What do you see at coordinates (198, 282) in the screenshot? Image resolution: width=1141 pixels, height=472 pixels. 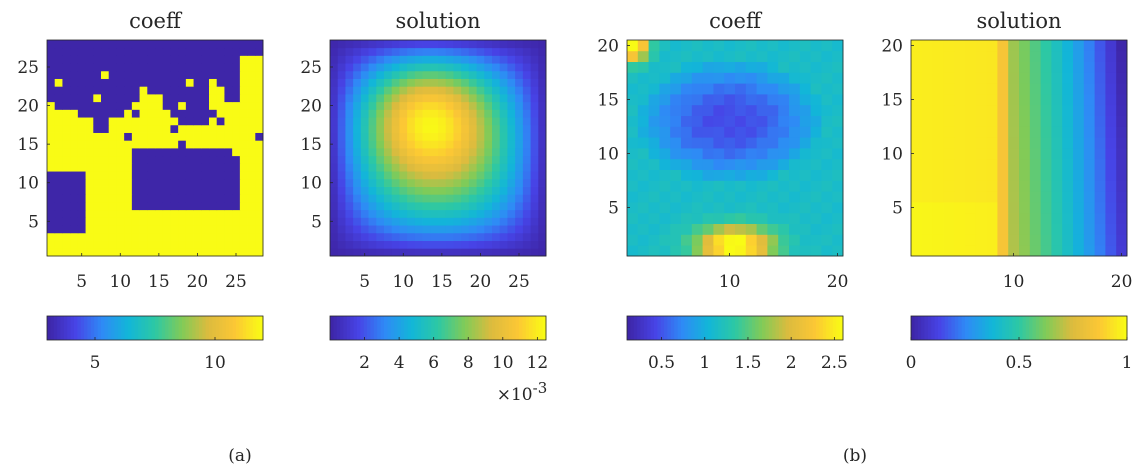 I see `x-tick-label: 20` at bounding box center [198, 282].